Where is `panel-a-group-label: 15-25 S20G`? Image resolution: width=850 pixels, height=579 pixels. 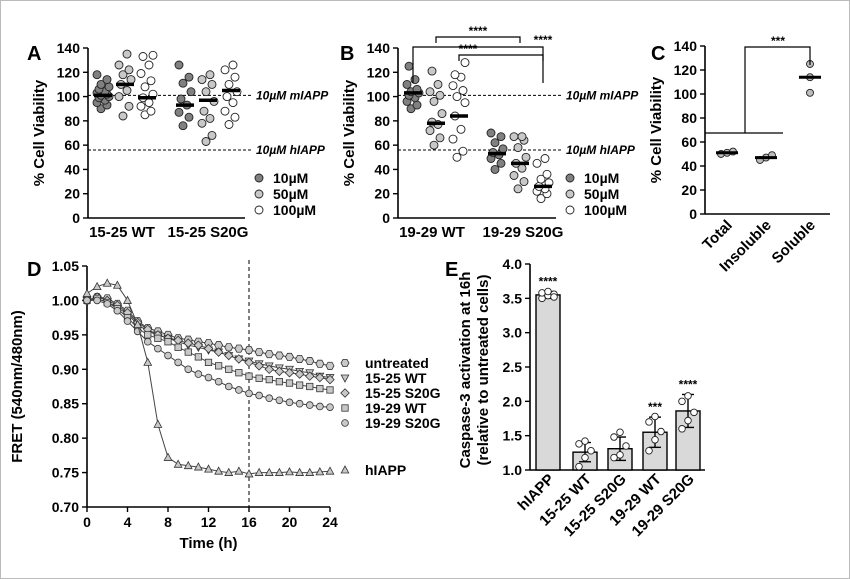
panel-a-group-label: 15-25 S20G is located at coordinates (208, 232).